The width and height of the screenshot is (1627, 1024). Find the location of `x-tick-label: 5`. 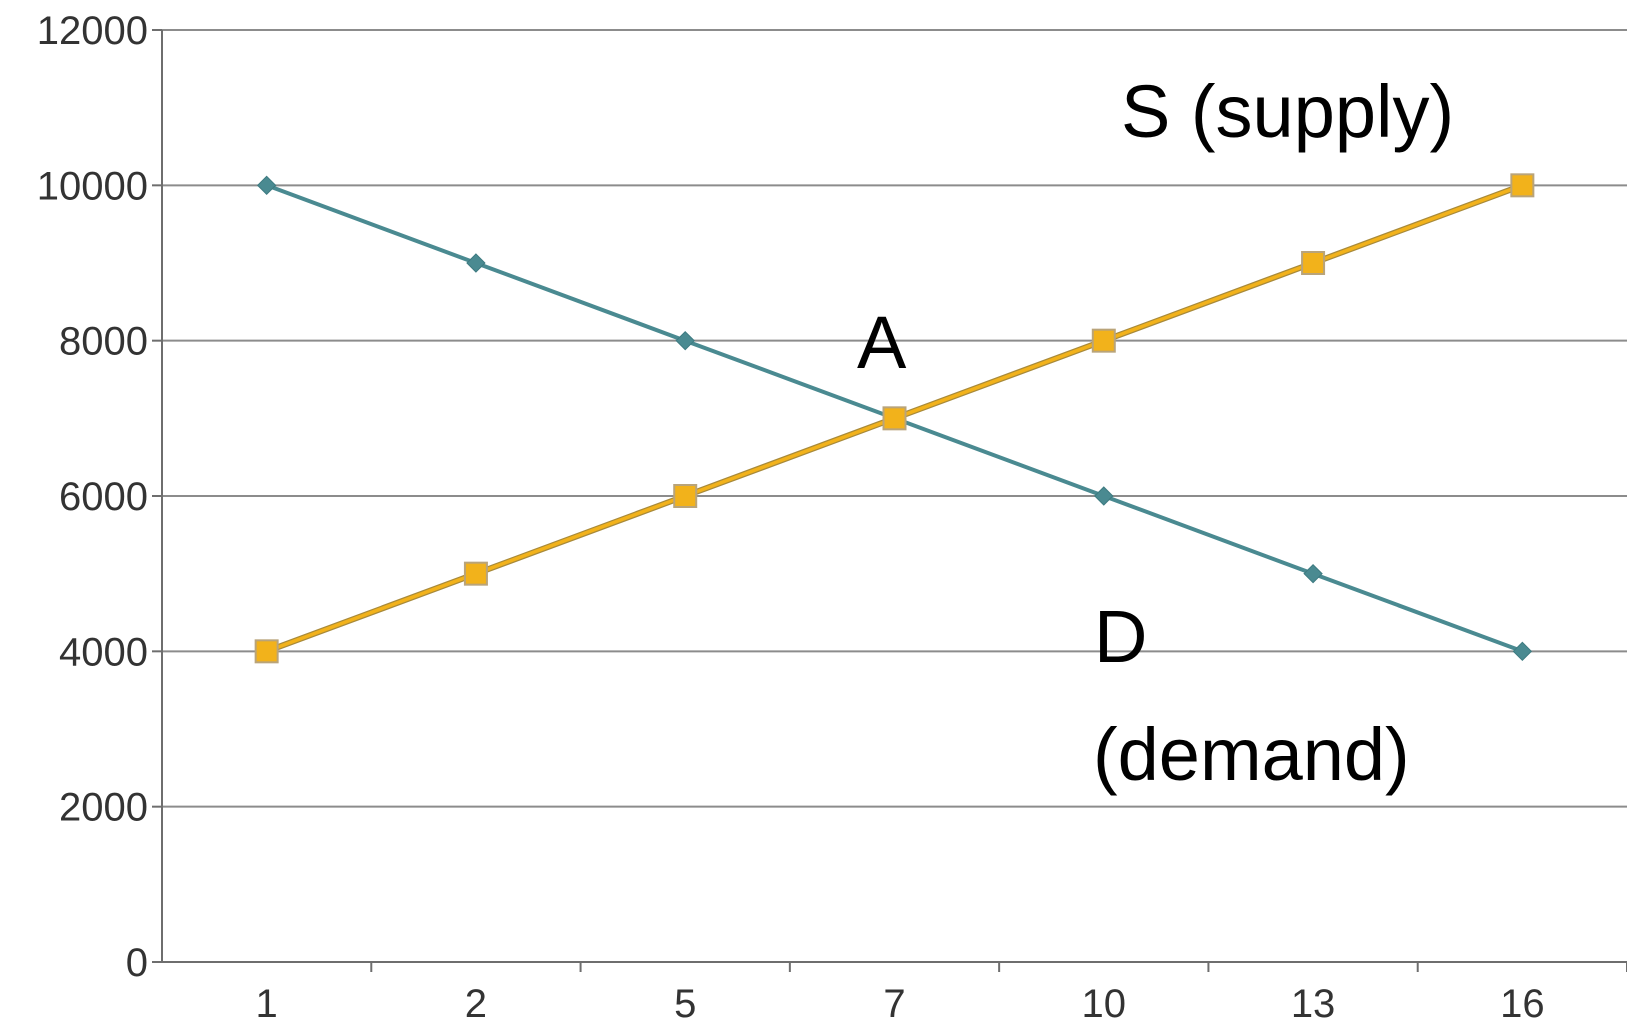

x-tick-label: 5 is located at coordinates (685, 1003).